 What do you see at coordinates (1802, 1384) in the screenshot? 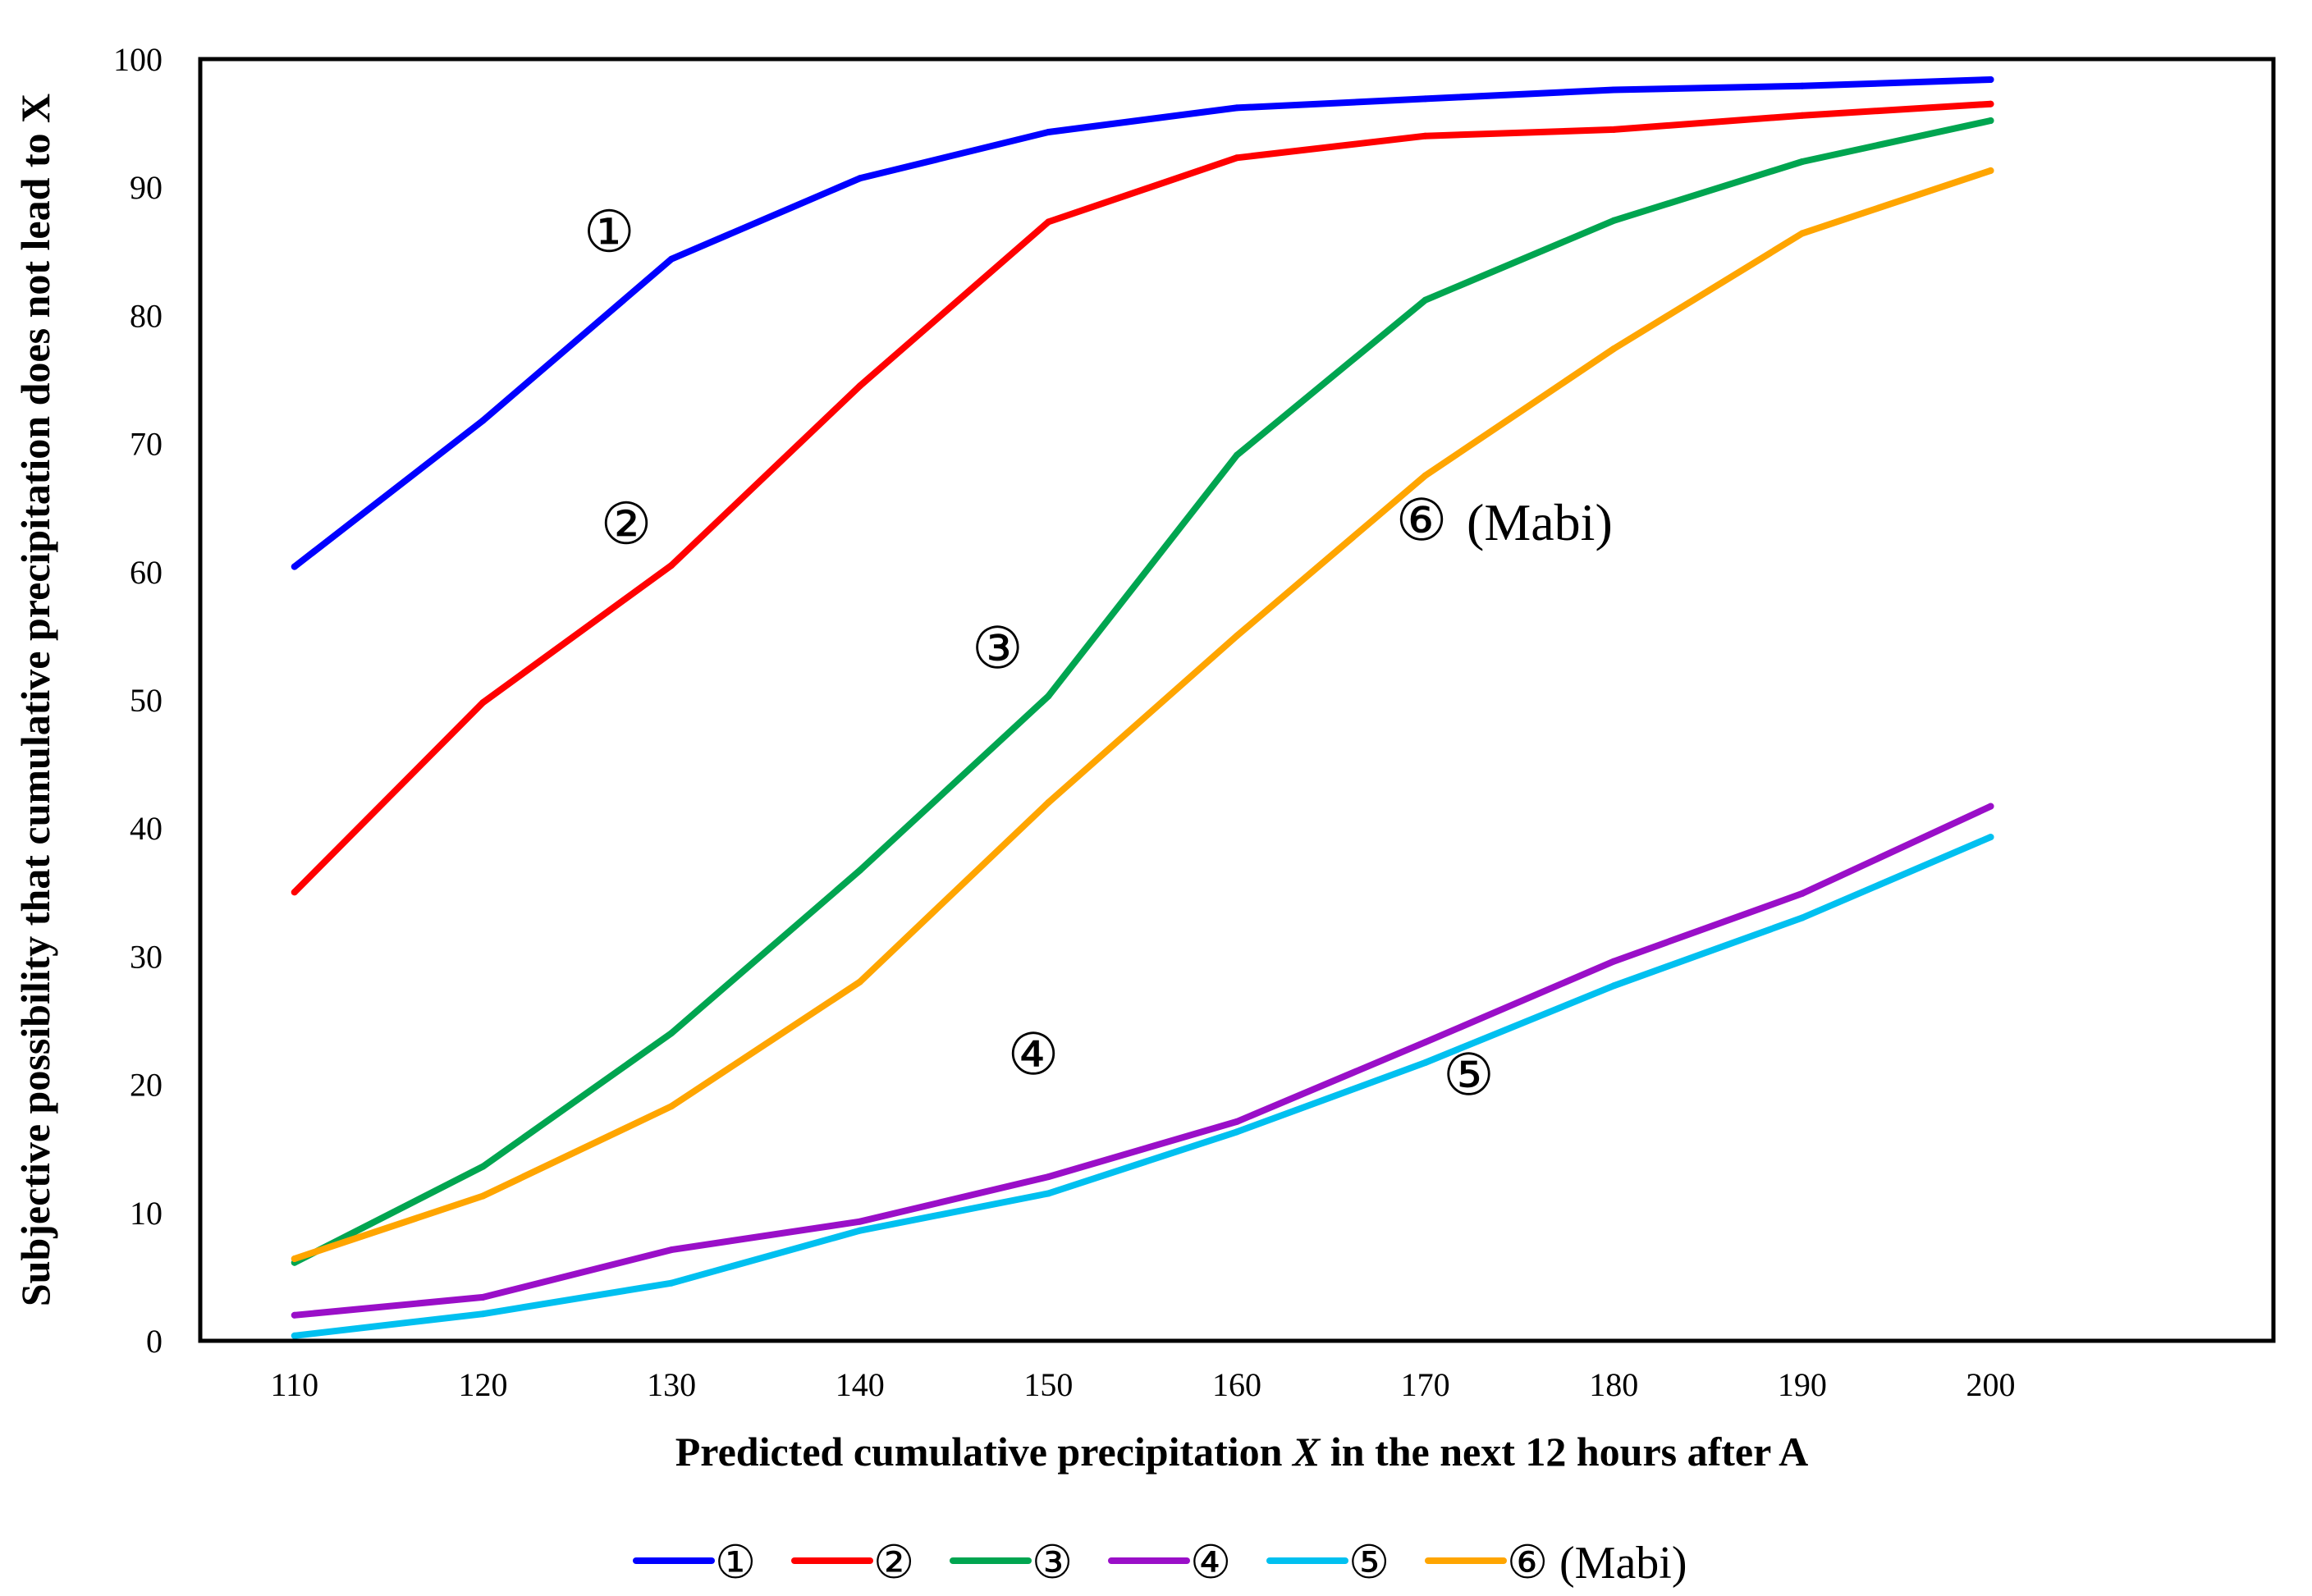
I see `x-tick-label: 190` at bounding box center [1802, 1384].